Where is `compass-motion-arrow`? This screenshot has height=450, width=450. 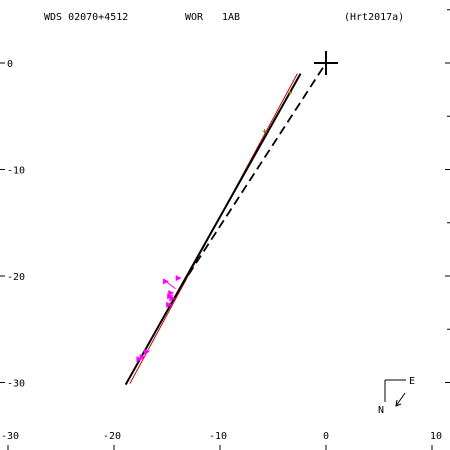
compass-motion-arrow is located at coordinates (400, 399).